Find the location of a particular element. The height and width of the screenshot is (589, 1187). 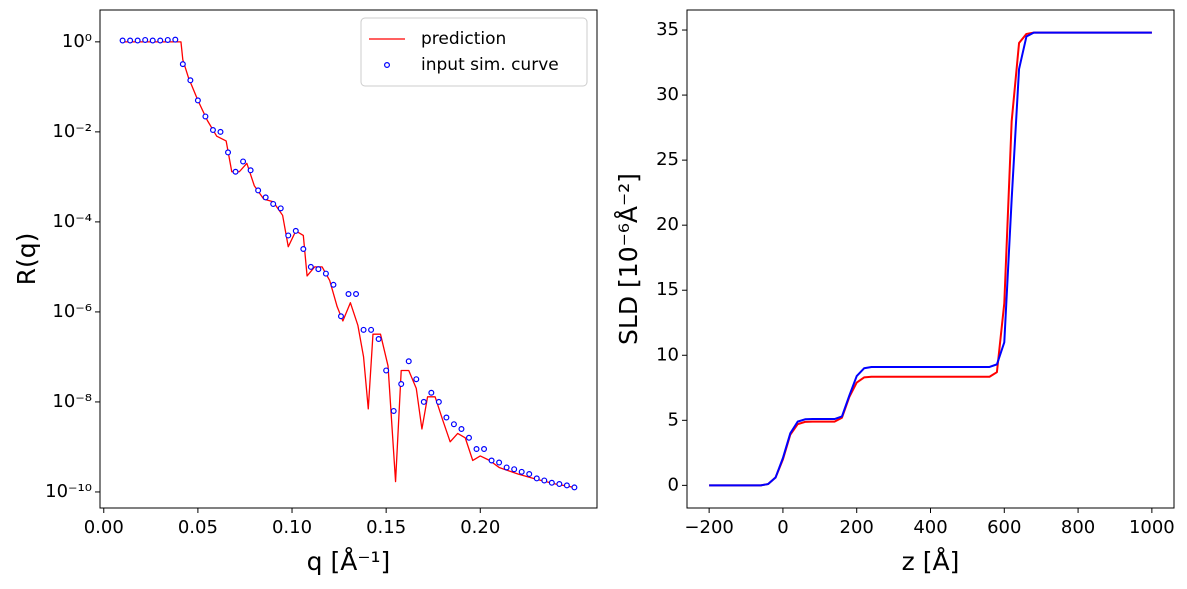

y-tick-label: 20 is located at coordinates (667, 224).